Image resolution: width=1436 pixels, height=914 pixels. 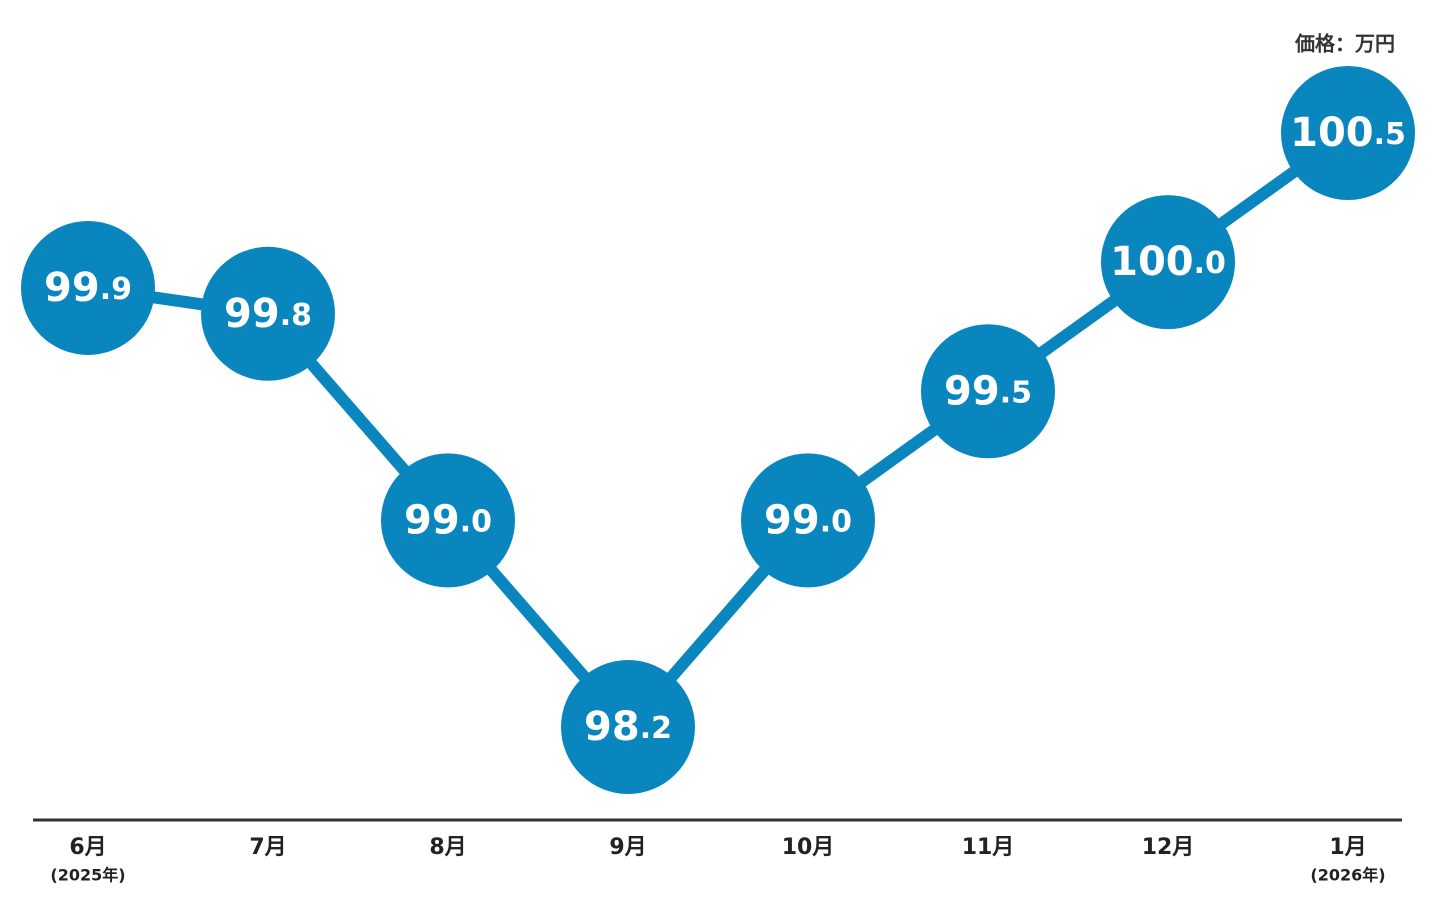 What do you see at coordinates (87, 875) in the screenshot?
I see `x-tick-sublabel: (2025年)` at bounding box center [87, 875].